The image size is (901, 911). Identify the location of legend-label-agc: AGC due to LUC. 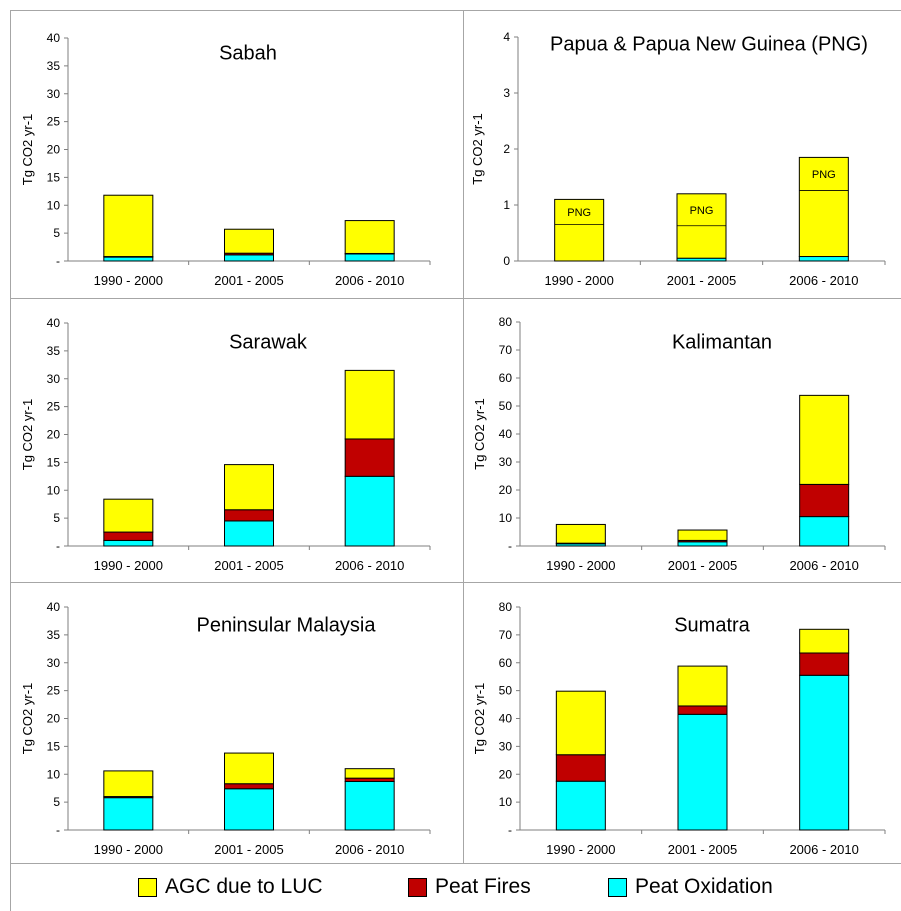
(244, 886).